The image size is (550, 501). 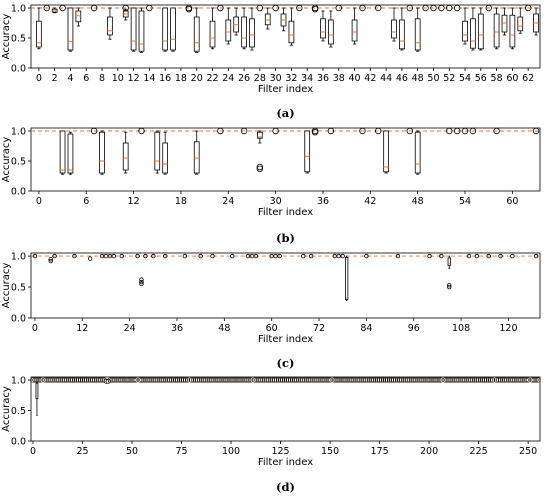 What do you see at coordinates (380, 451) in the screenshot?
I see `x-tick-label: 175` at bounding box center [380, 451].